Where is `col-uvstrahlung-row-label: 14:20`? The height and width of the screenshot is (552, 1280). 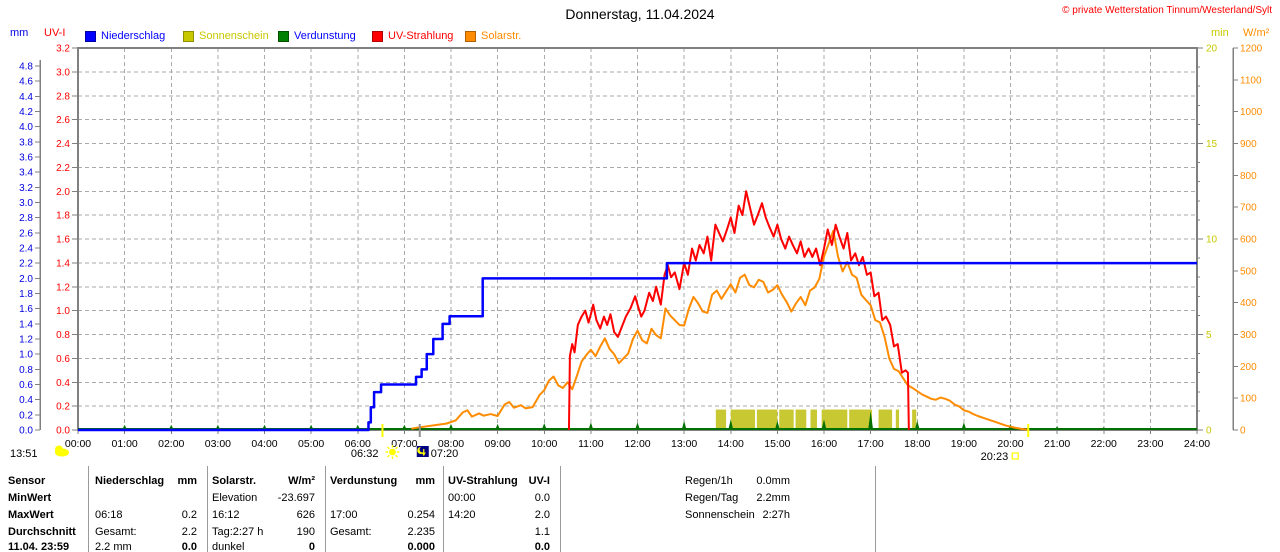
col-uvstrahlung-row-label: 14:20 is located at coordinates (462, 515).